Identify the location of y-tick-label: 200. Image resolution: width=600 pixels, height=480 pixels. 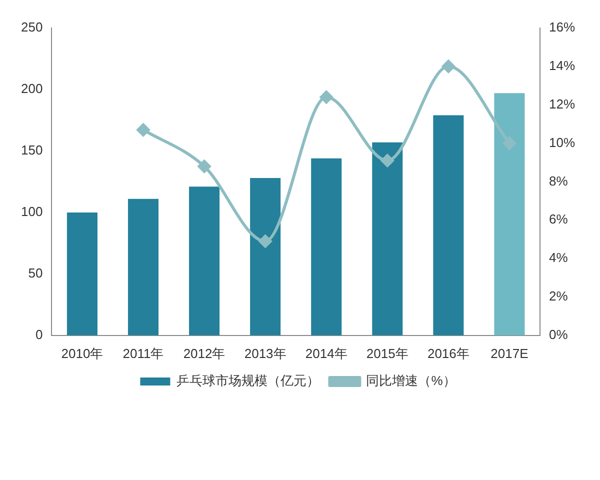
(31, 88).